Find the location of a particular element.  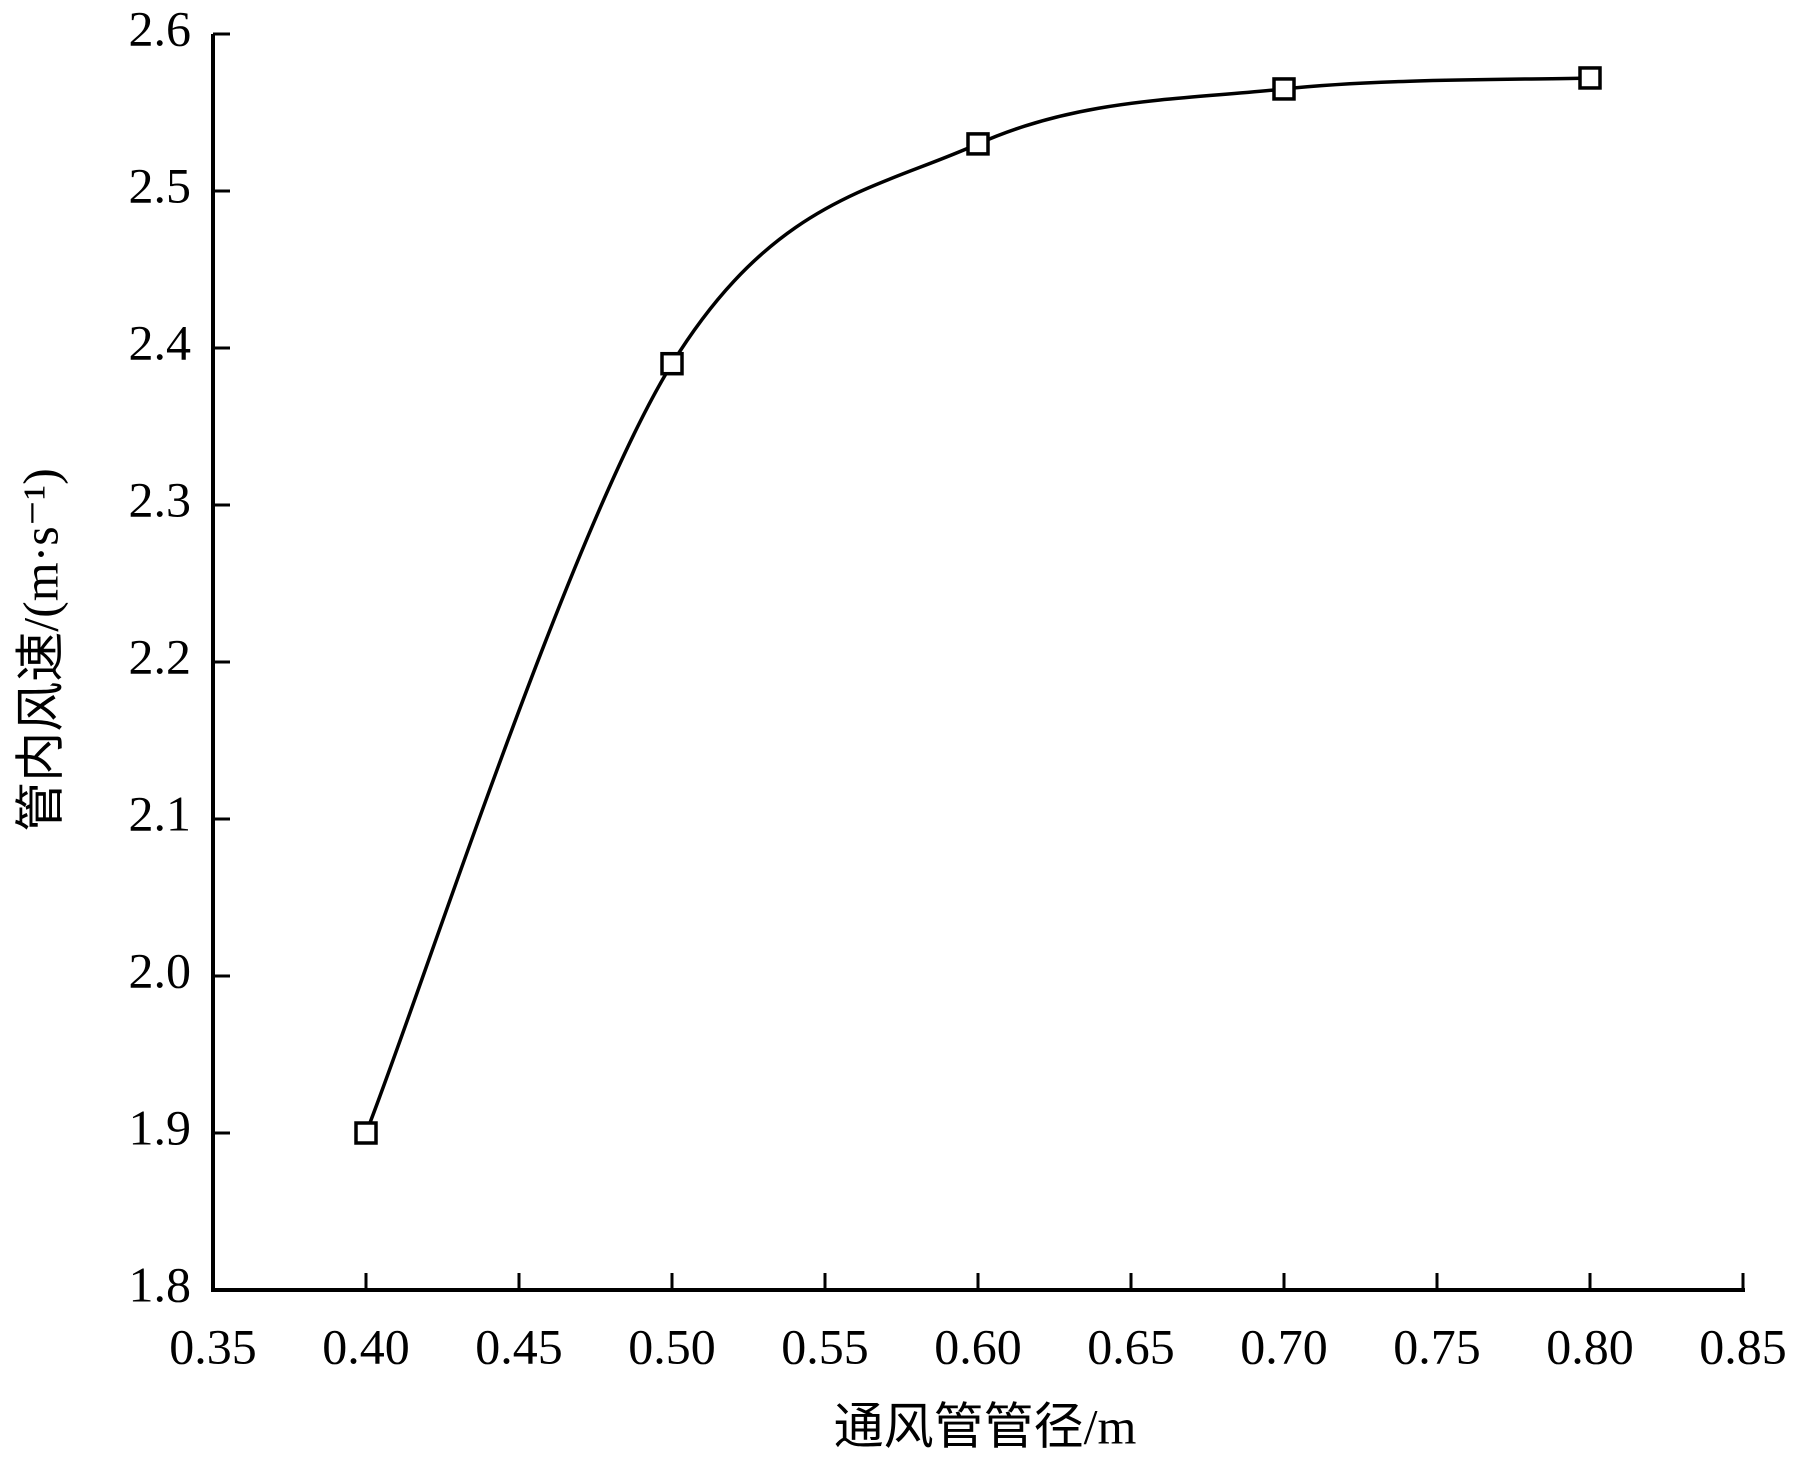

x-tick-label: 0.45 is located at coordinates (519, 1346).